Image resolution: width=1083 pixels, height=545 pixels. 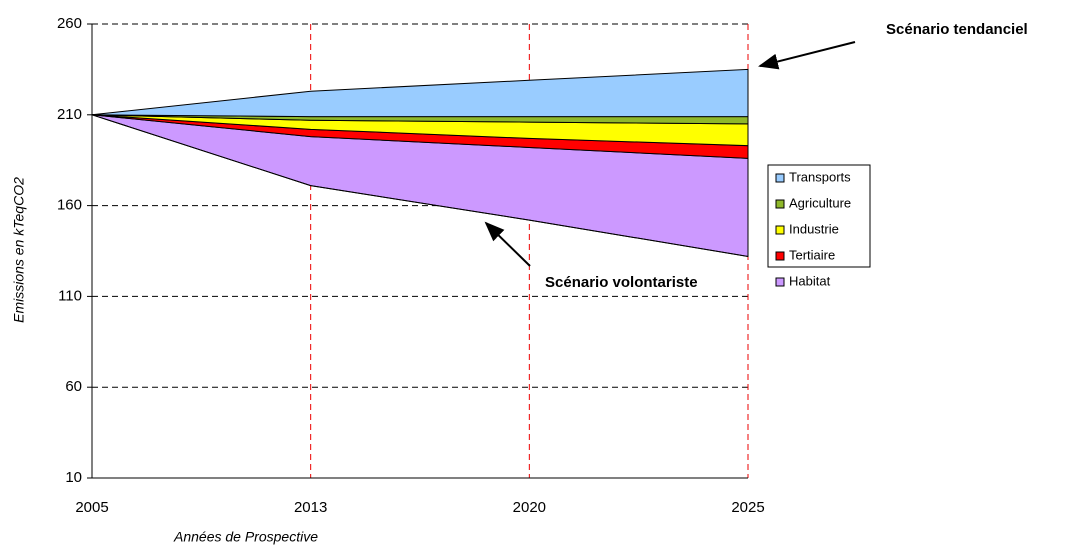 What do you see at coordinates (747, 507) in the screenshot?
I see `x-tick-label: 2025` at bounding box center [747, 507].